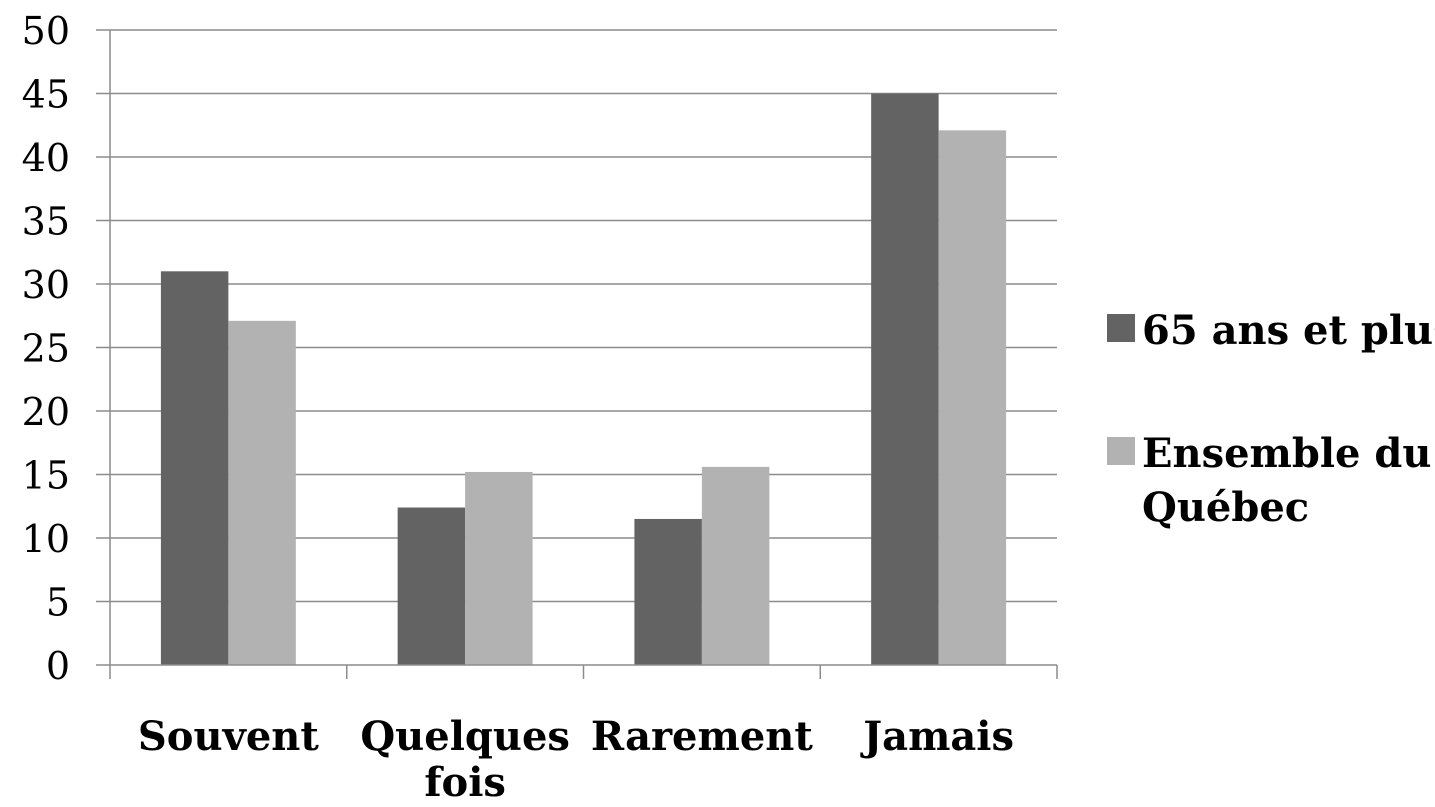  I want to click on y-tick-label: 45, so click(46, 95).